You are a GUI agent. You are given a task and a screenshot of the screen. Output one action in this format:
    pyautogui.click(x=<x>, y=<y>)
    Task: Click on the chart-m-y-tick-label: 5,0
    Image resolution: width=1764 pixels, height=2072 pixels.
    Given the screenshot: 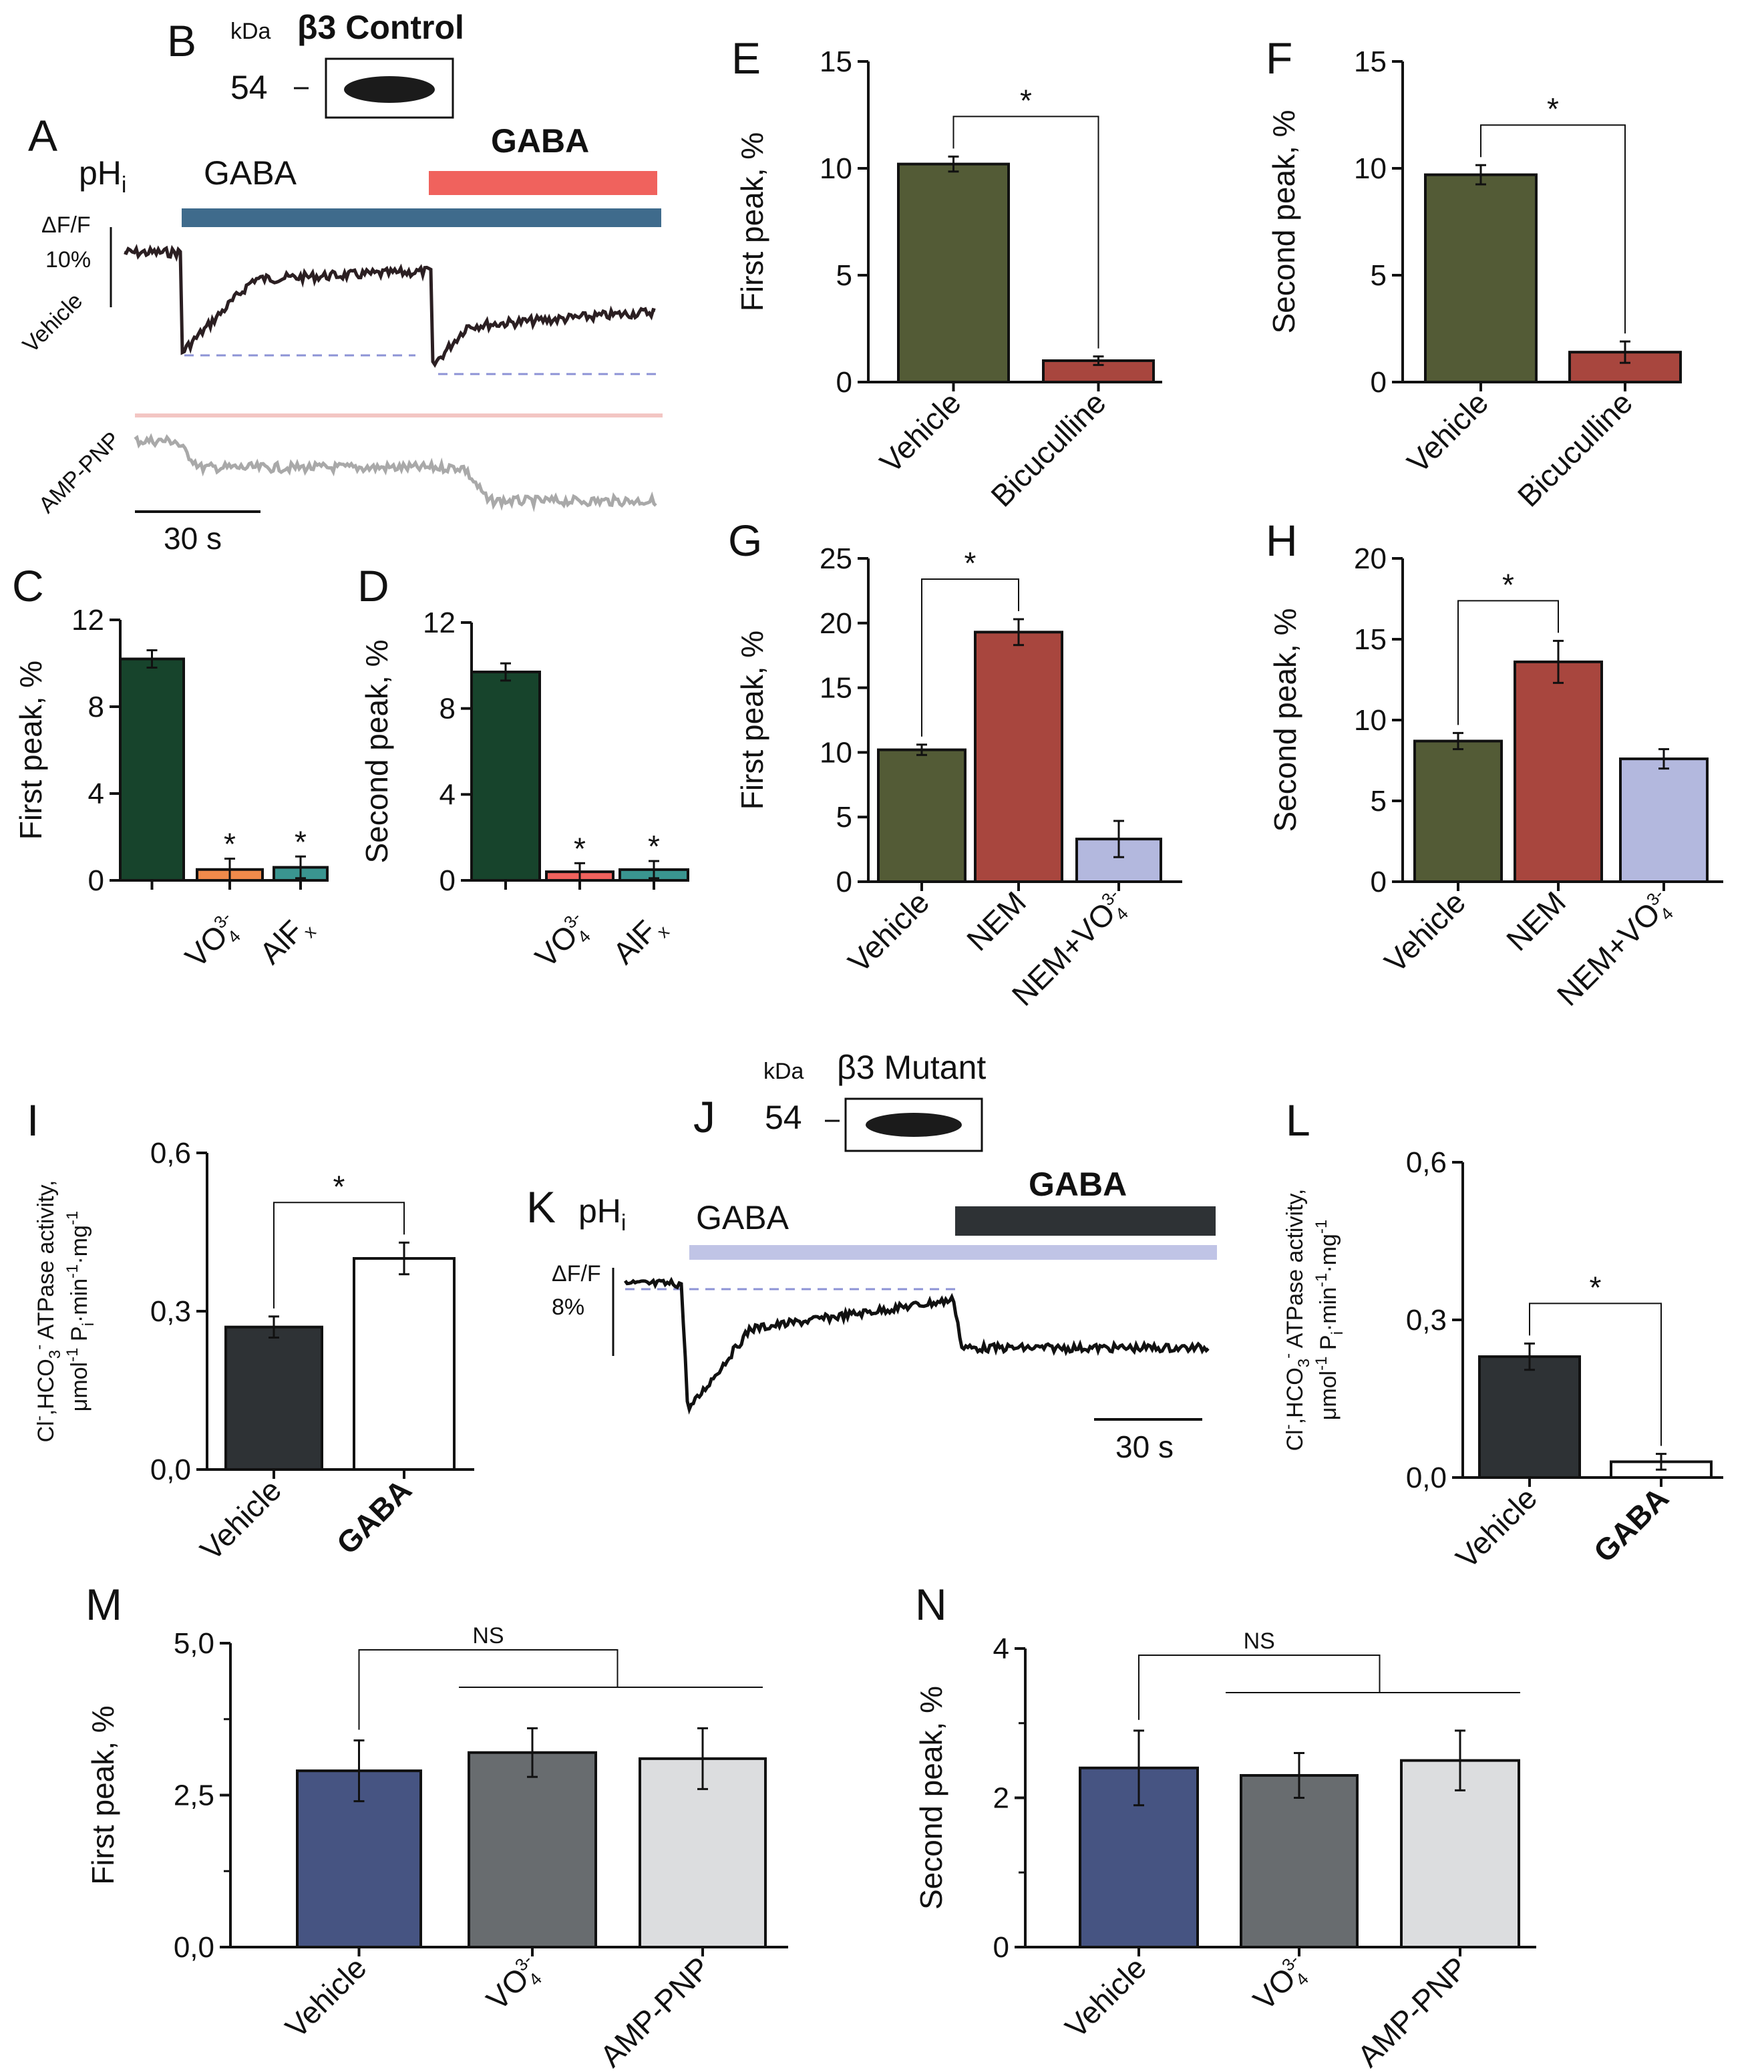 What is the action you would take?
    pyautogui.click(x=194, y=1643)
    